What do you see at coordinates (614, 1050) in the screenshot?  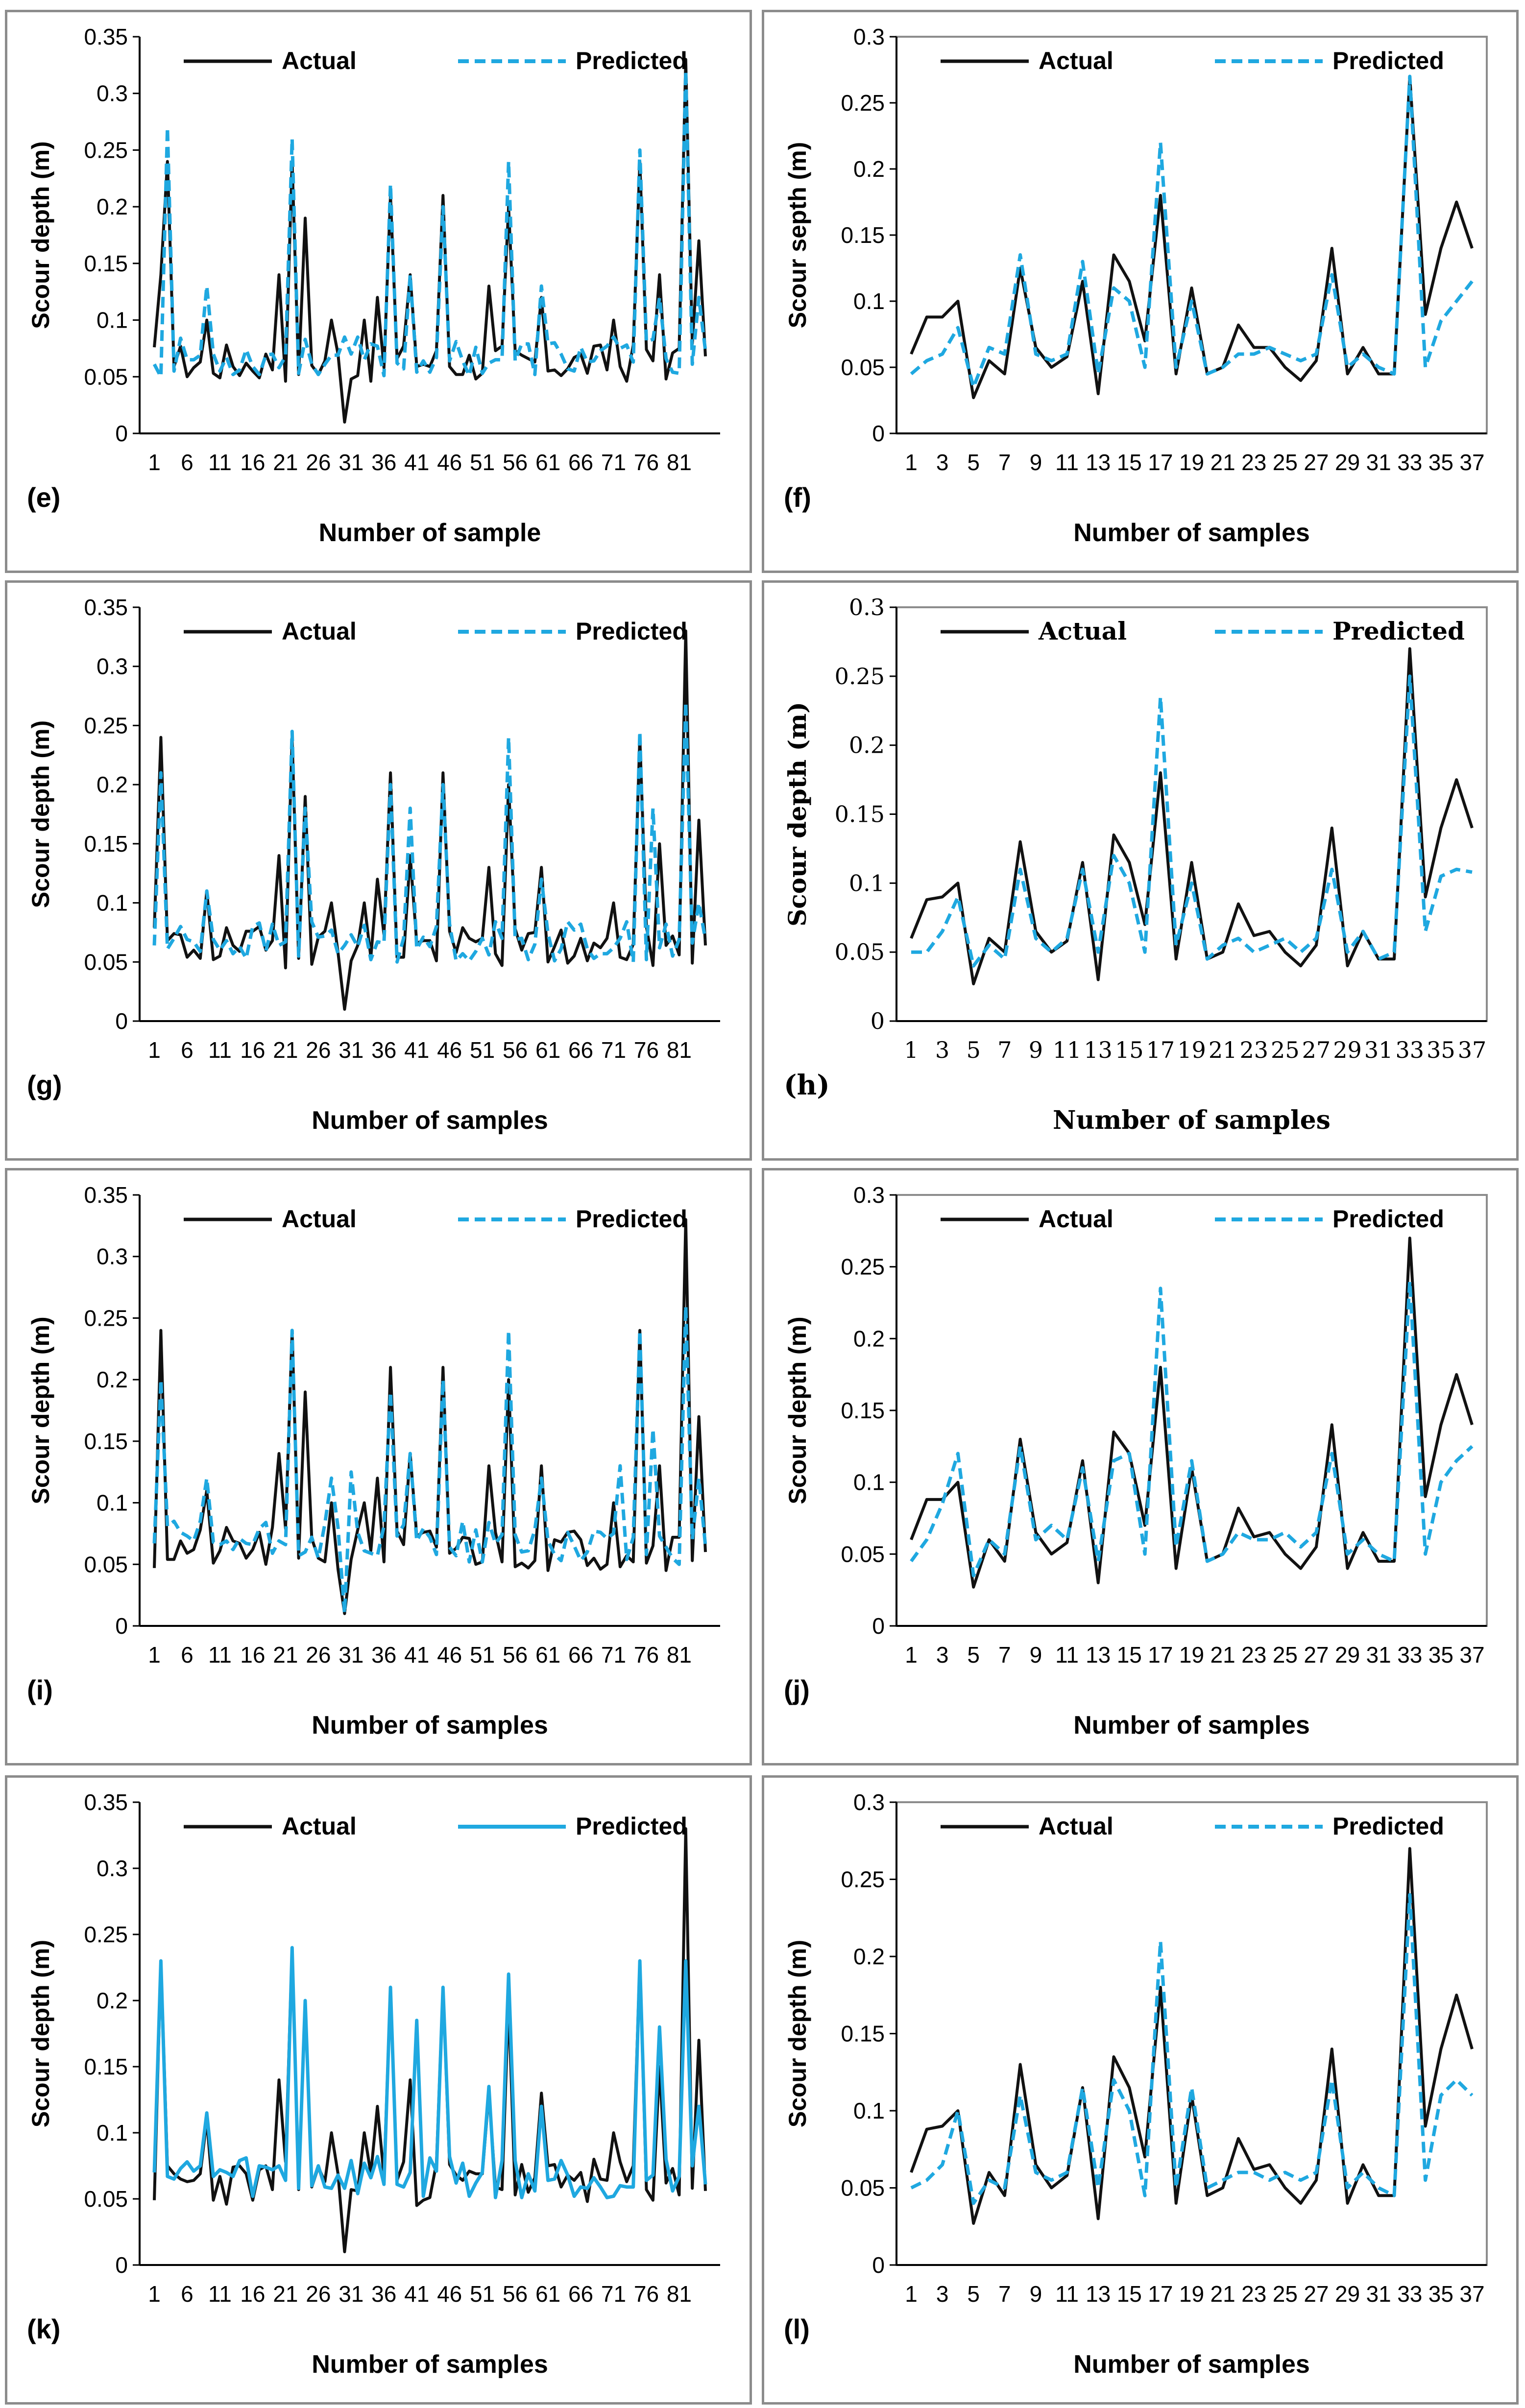 I see `x-tick-label: 71` at bounding box center [614, 1050].